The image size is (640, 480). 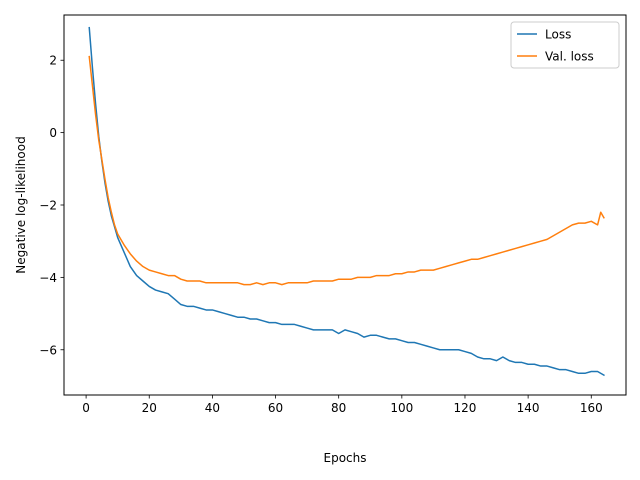 What do you see at coordinates (149, 408) in the screenshot?
I see `x-tick-label: 20` at bounding box center [149, 408].